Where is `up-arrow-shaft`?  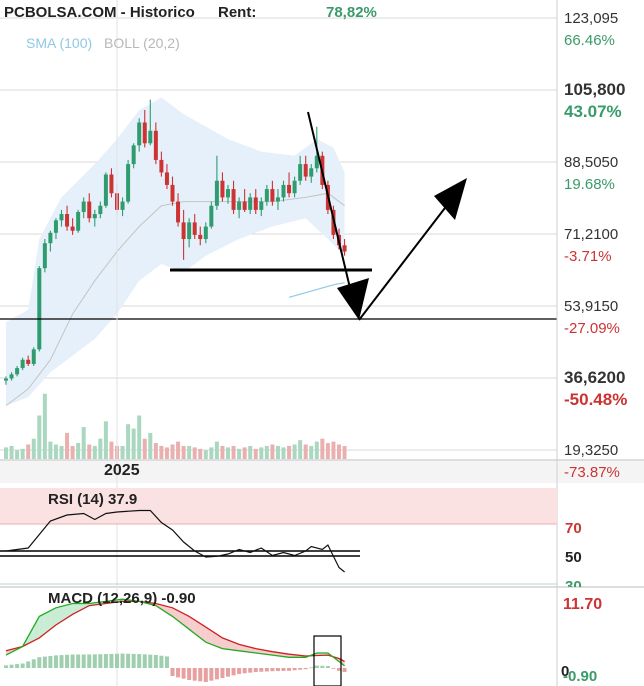 up-arrow-shaft is located at coordinates (403, 262).